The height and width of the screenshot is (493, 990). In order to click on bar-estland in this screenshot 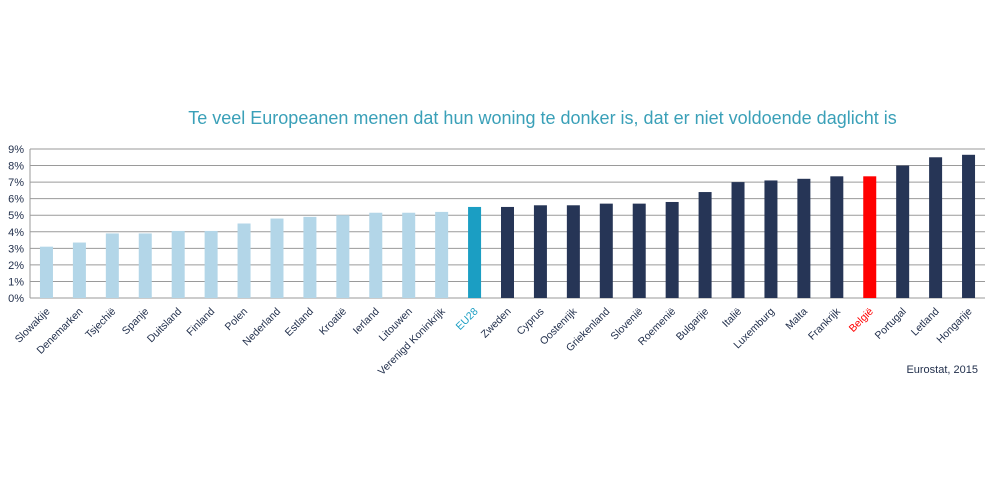, I will do `click(310, 257)`.